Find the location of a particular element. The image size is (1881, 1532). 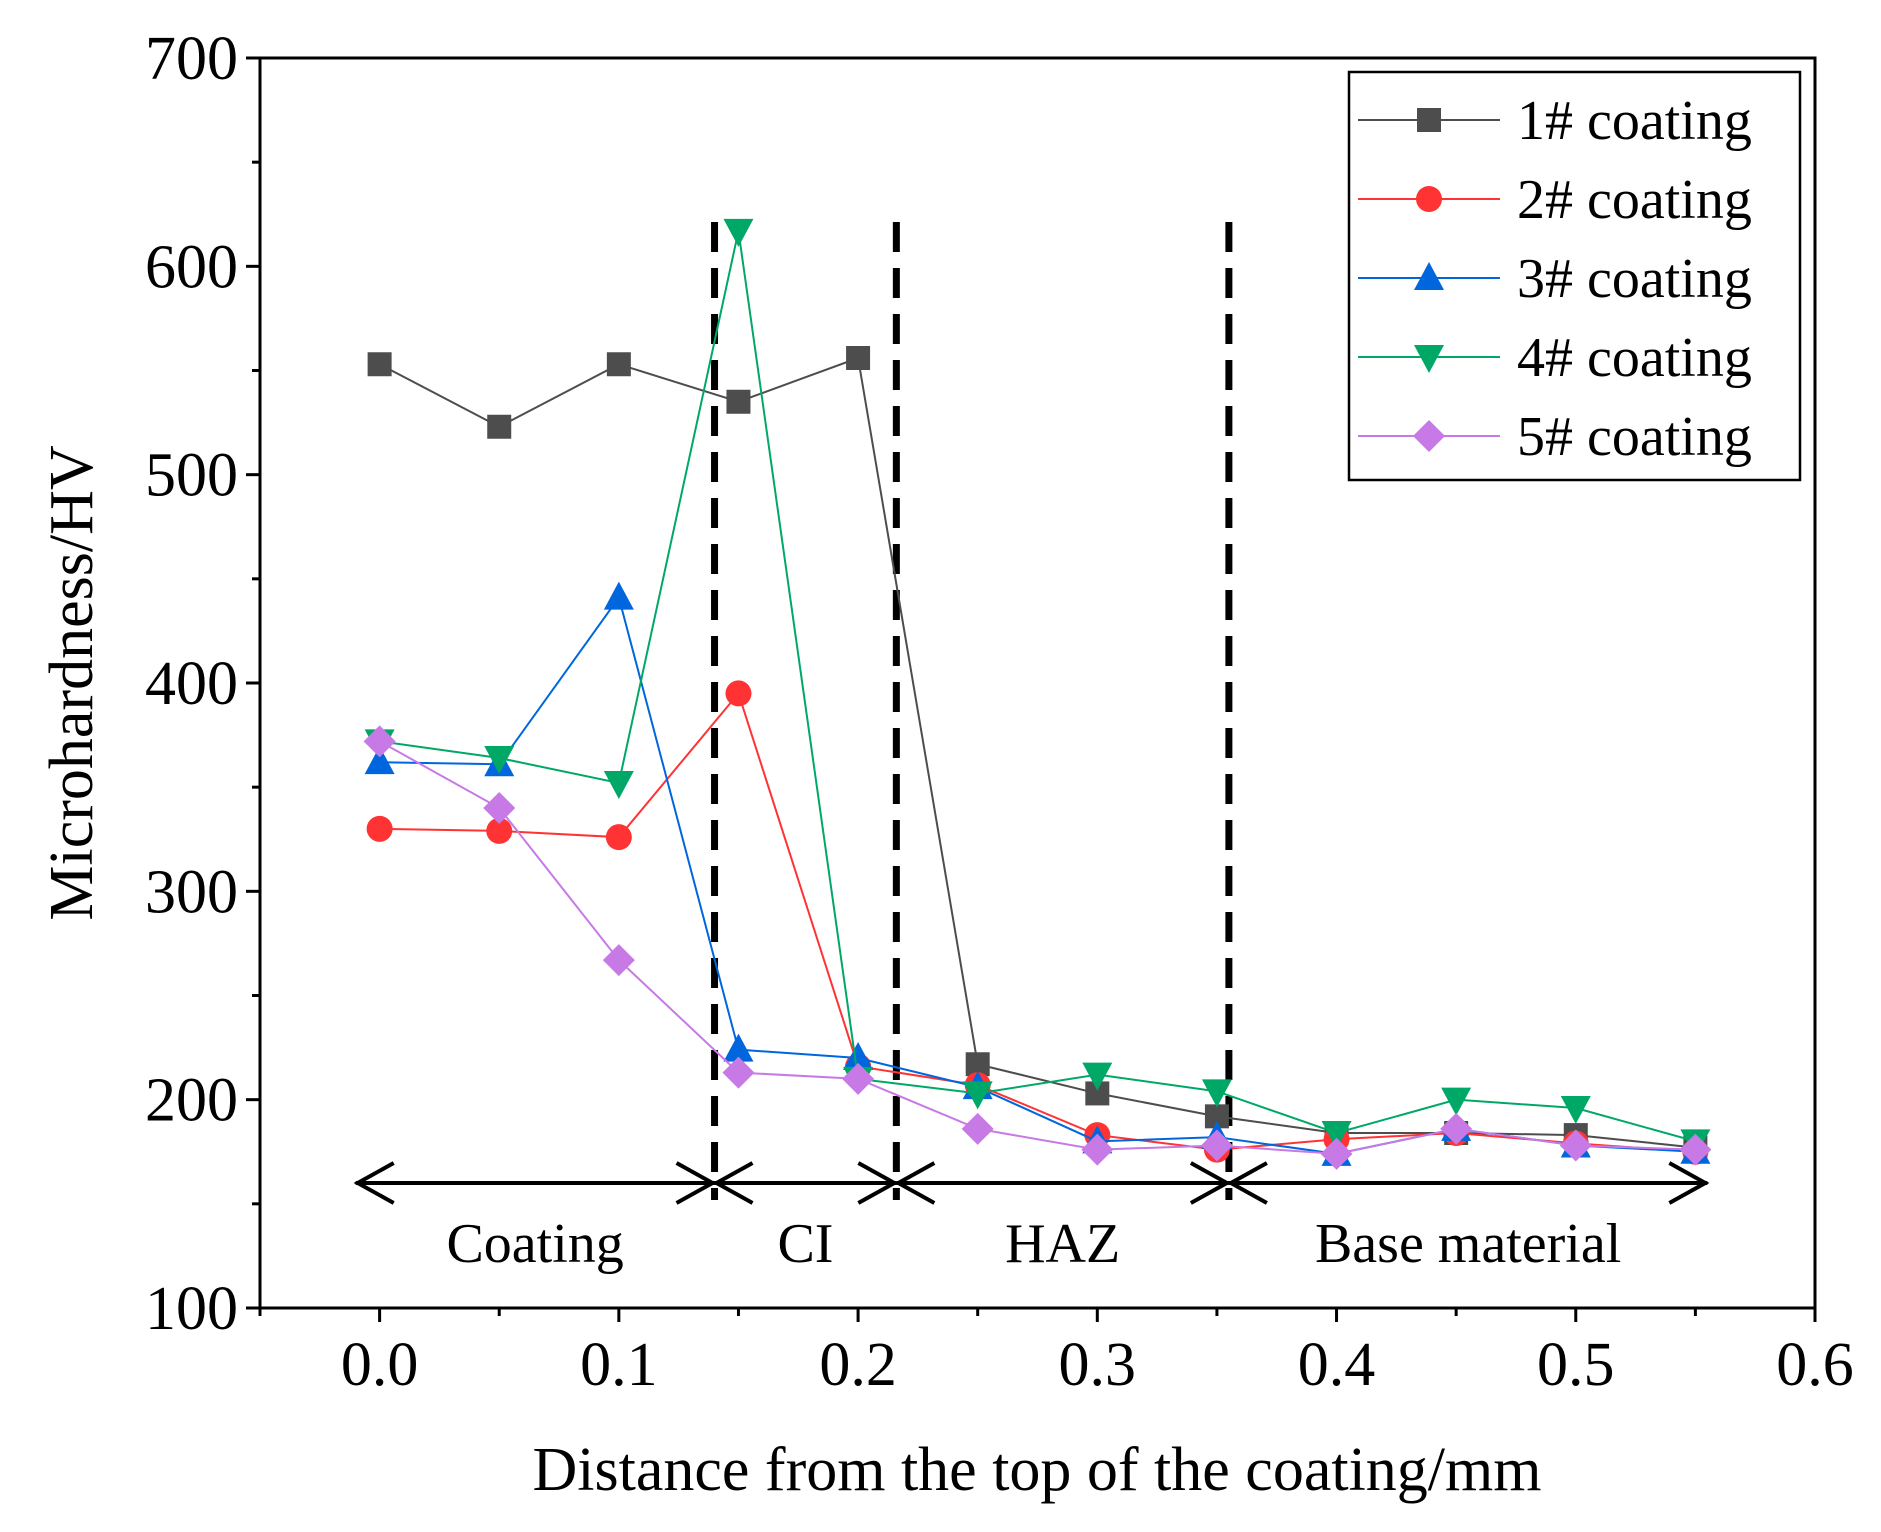

x-tick-label: 0.6 is located at coordinates (1815, 1365).